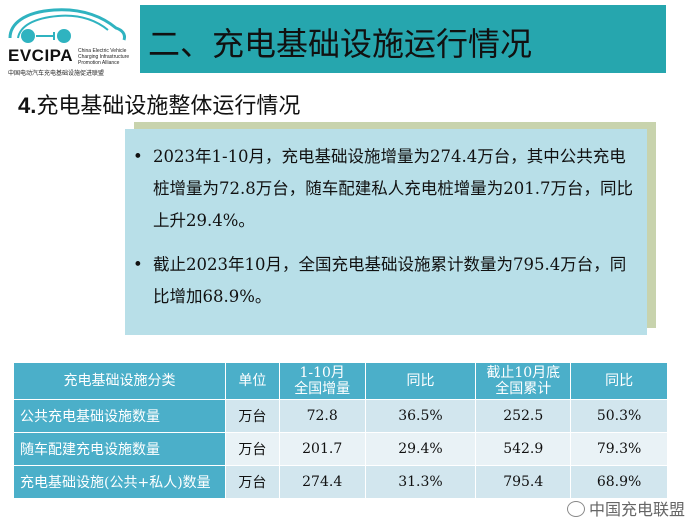  Describe the element at coordinates (340, 44) in the screenshot. I see `page-title: 二、充电基础设施运行情况` at that location.